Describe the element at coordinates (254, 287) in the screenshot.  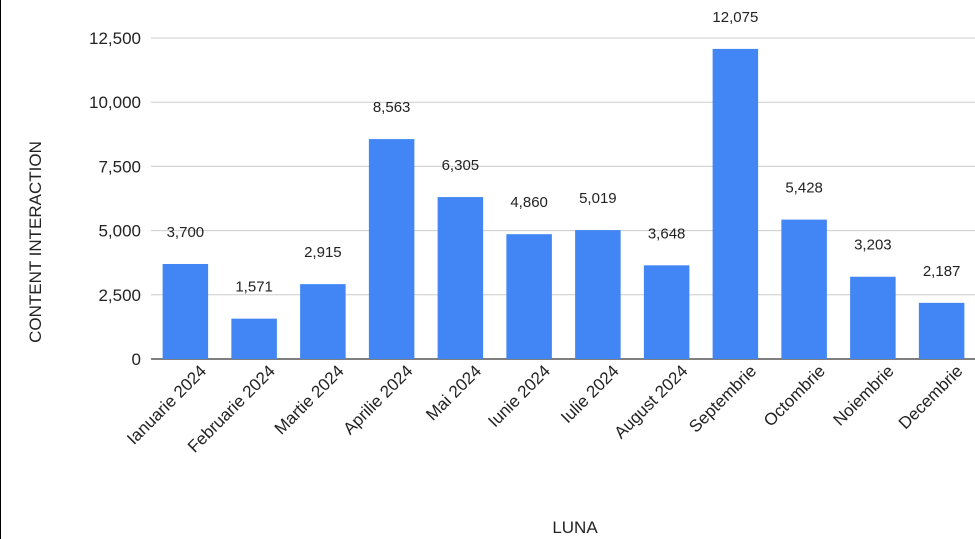
I see `data-label: 1,571` at that location.